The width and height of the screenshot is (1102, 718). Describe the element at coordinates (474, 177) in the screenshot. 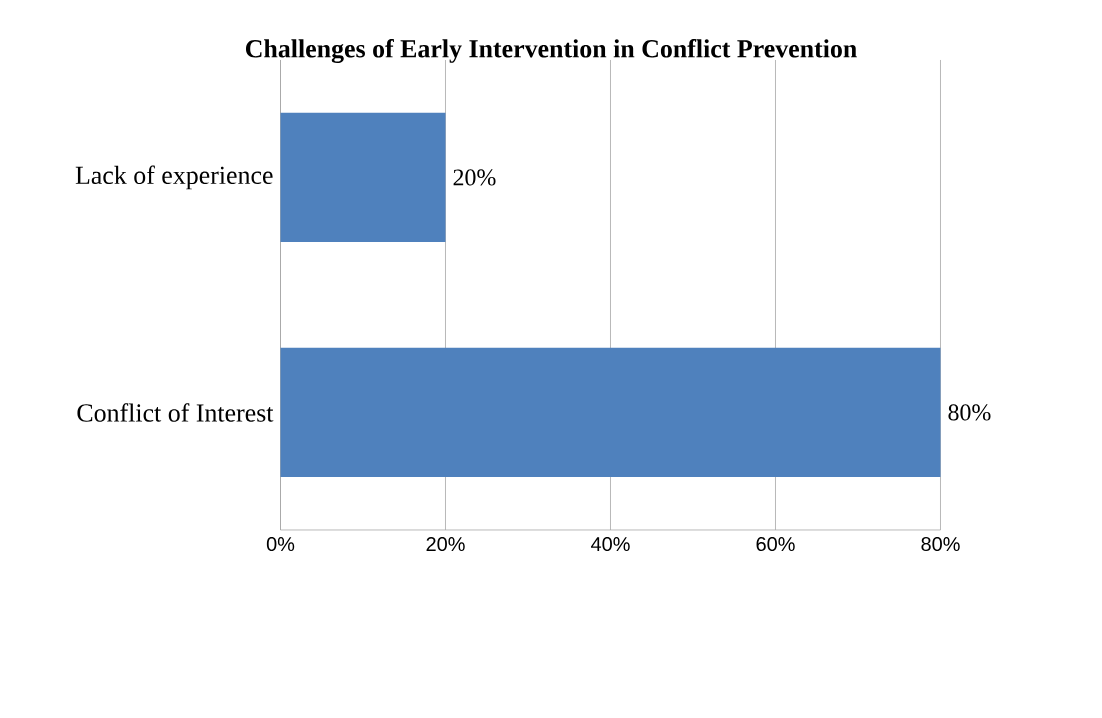

I see `data-label: 20%` at that location.